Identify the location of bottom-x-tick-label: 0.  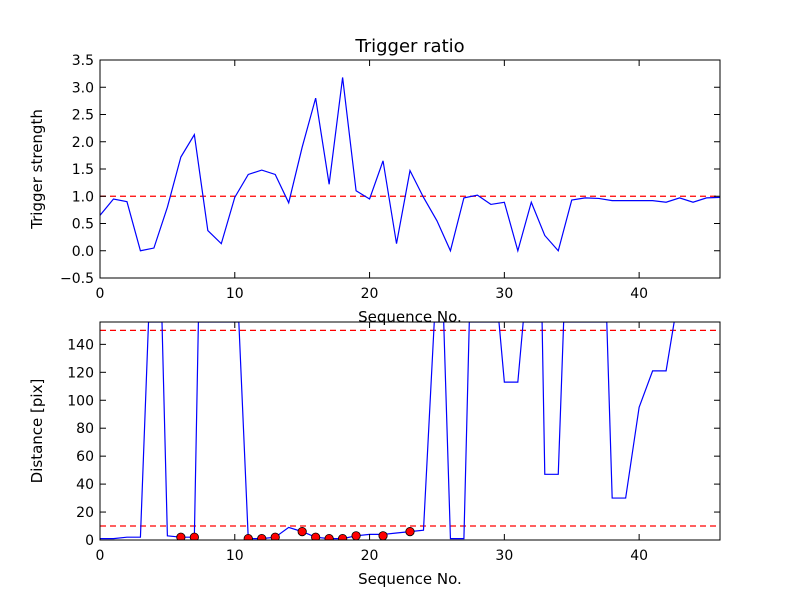
(100, 556).